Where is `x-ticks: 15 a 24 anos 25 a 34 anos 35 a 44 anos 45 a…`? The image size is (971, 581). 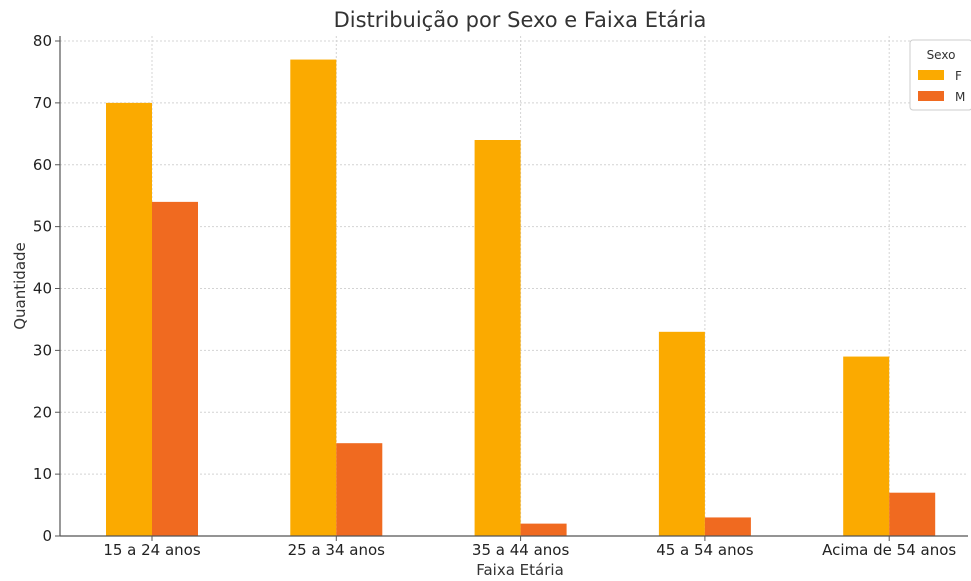 x-ticks: 15 a 24 anos 25 a 34 anos 35 a 44 anos 45 a… is located at coordinates (529, 547).